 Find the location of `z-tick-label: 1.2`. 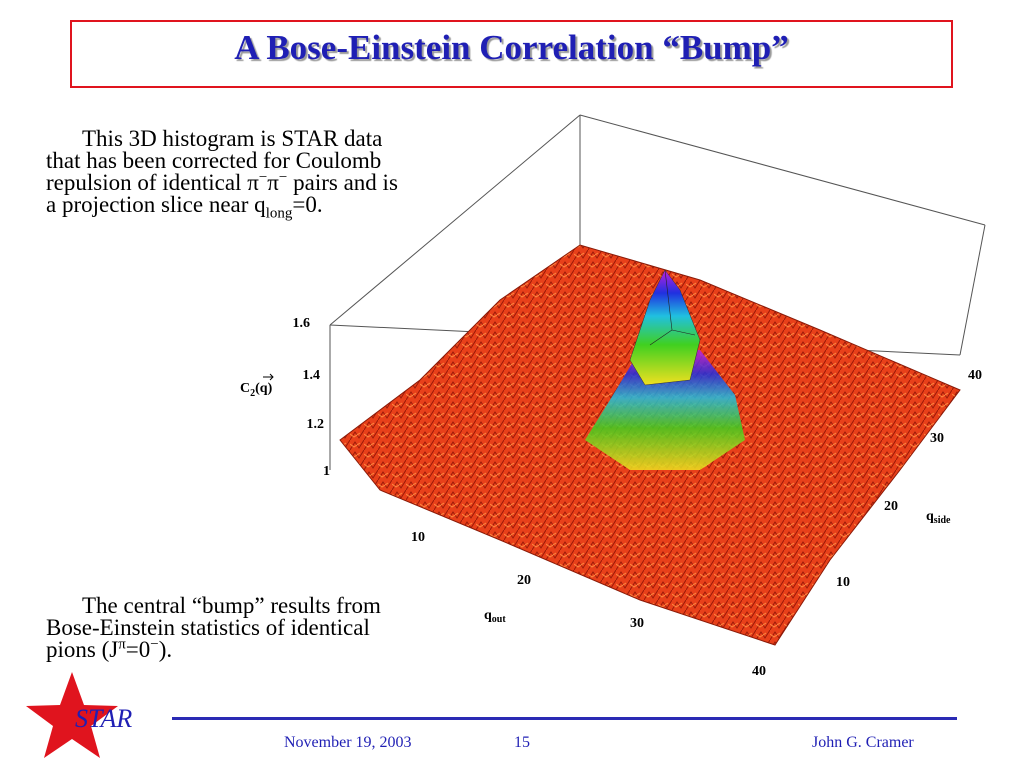

z-tick-label: 1.2 is located at coordinates (316, 424).